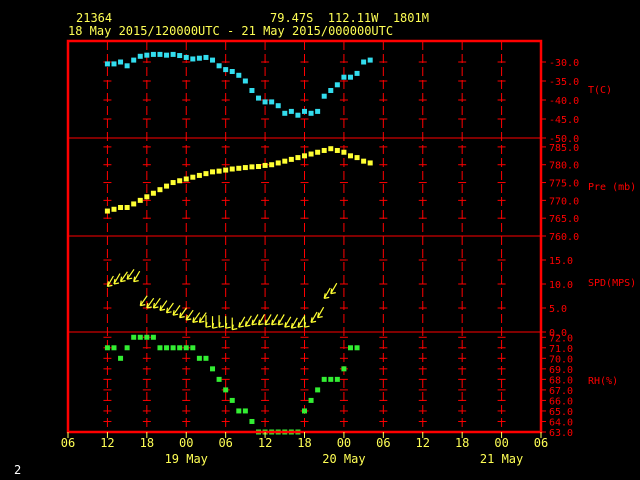 Image resolution: width=640 pixels, height=480 pixels. What do you see at coordinates (18, 470) in the screenshot?
I see `page-number: 2` at bounding box center [18, 470].